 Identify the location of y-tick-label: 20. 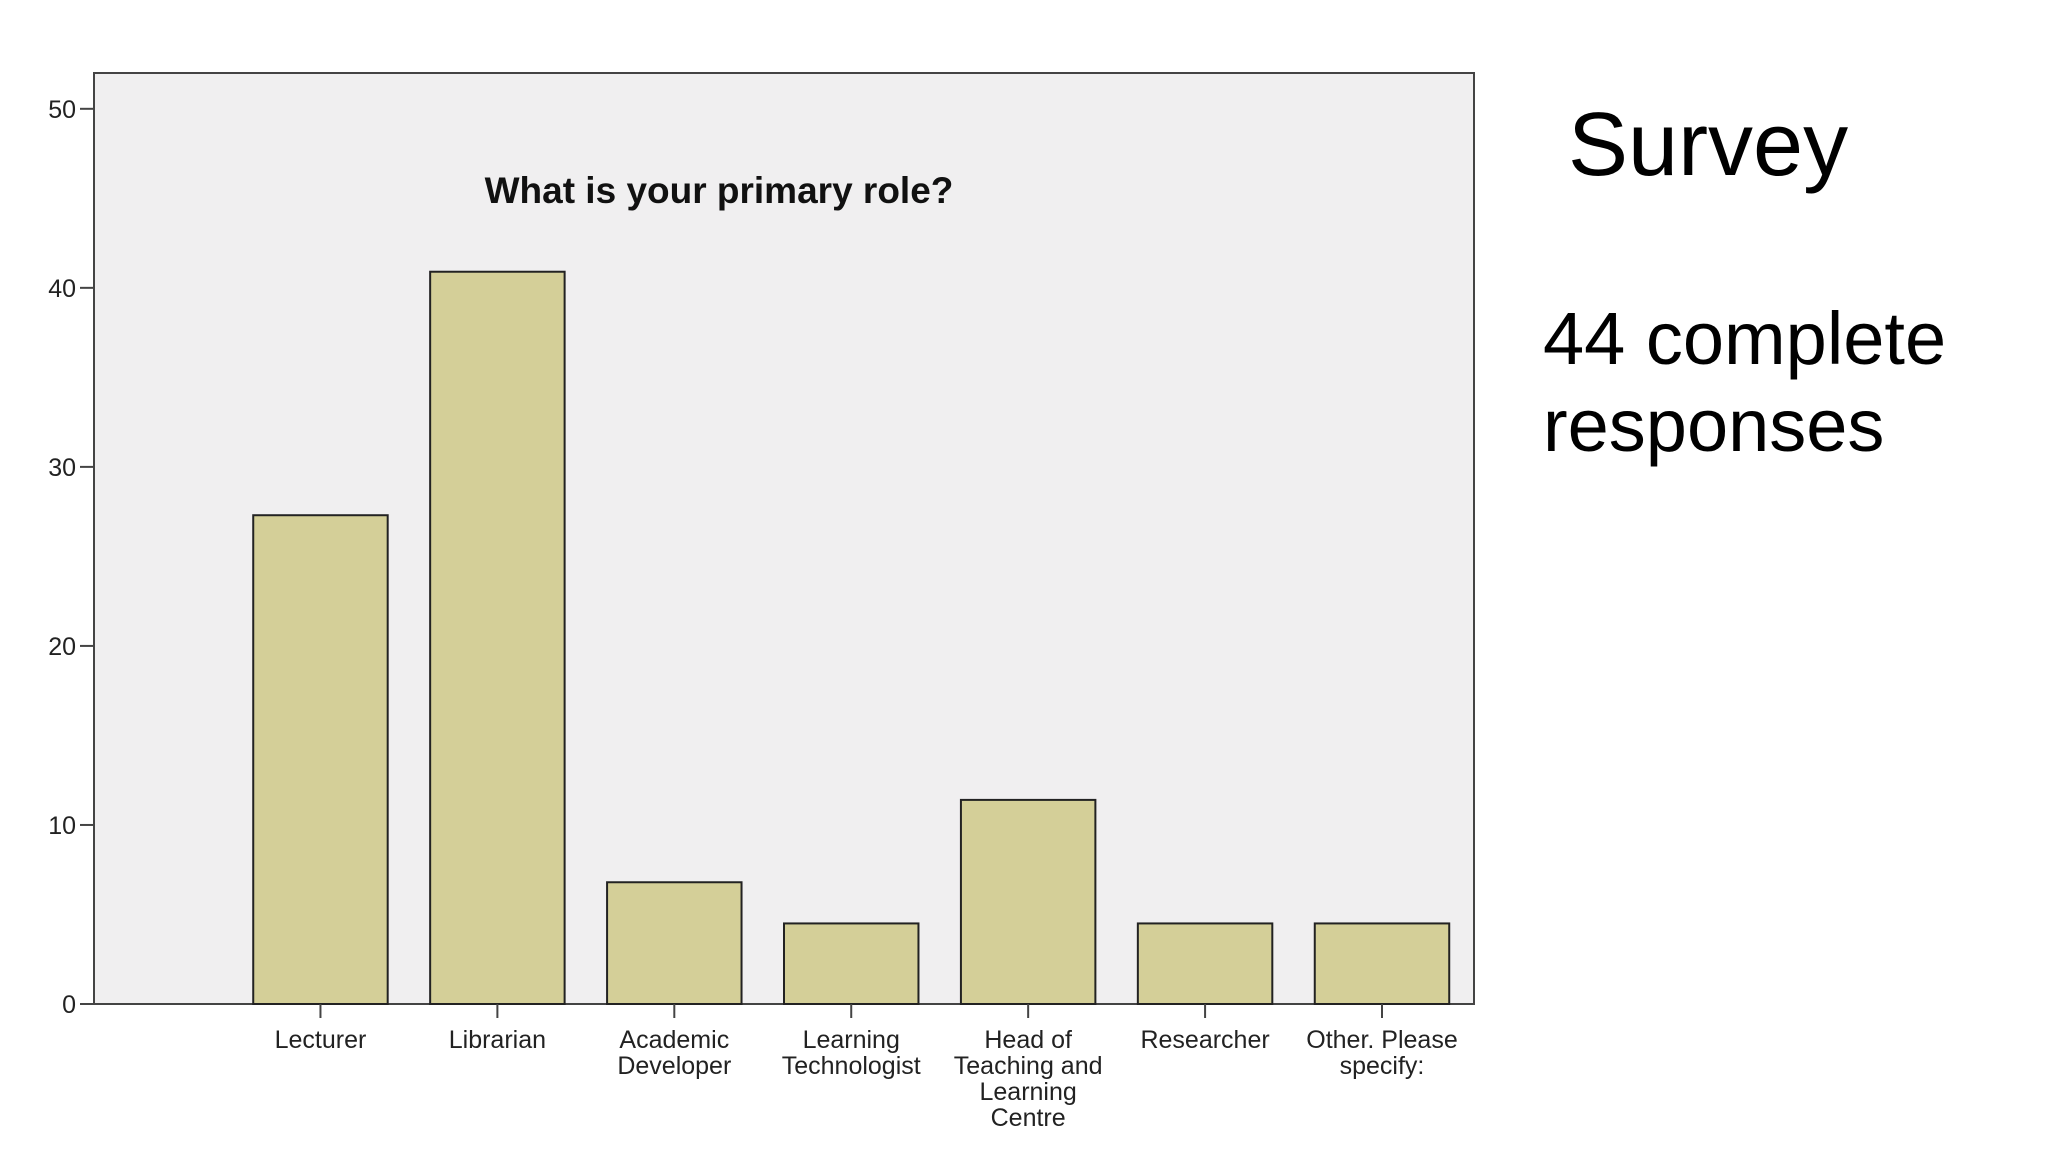
(62, 647).